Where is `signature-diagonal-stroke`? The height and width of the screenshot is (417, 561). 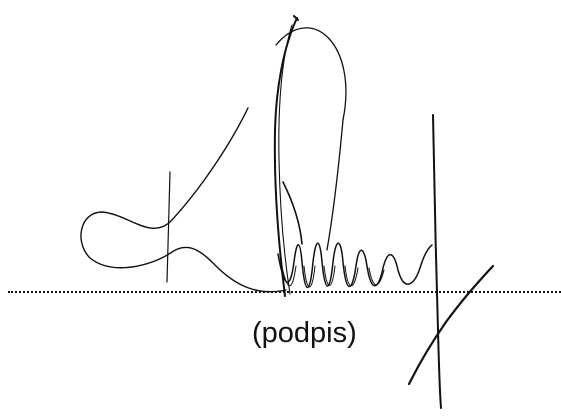 signature-diagonal-stroke is located at coordinates (292, 213).